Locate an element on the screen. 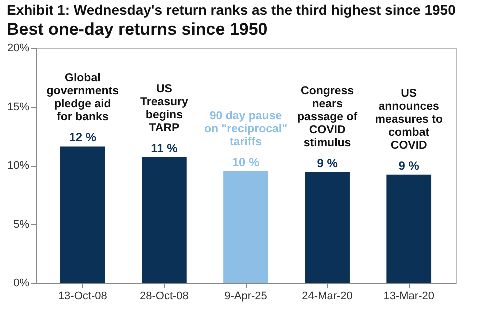  y-tick-label: 10% is located at coordinates (18, 166).